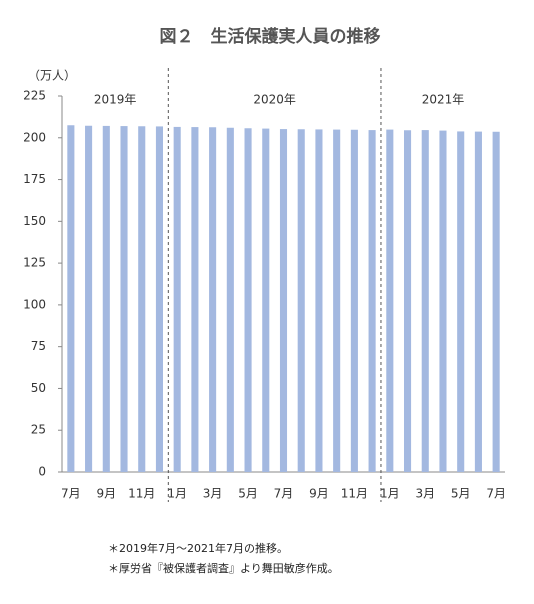 The height and width of the screenshot is (604, 534). What do you see at coordinates (52, 76) in the screenshot?
I see `y-unit: （万人）` at bounding box center [52, 76].